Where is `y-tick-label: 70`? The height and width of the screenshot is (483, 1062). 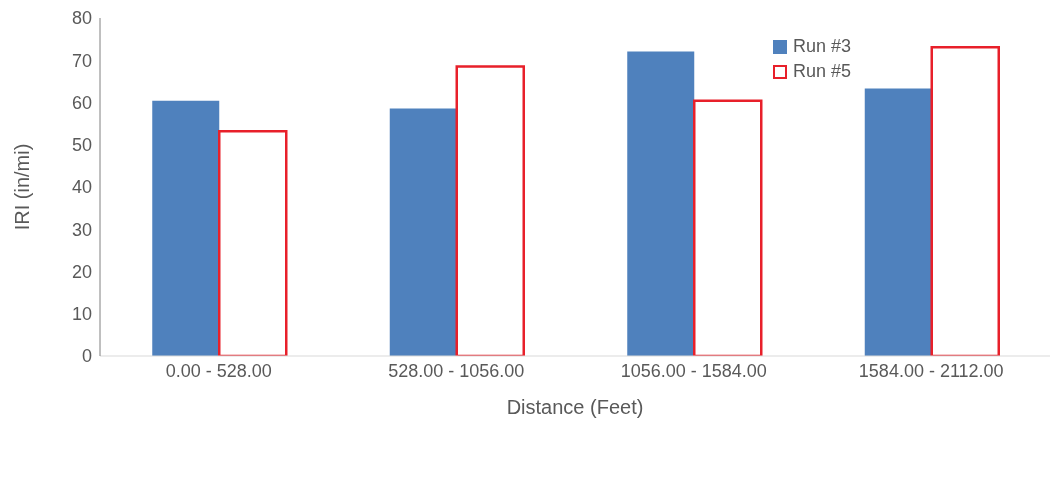
y-tick-label: 70 is located at coordinates (81, 60).